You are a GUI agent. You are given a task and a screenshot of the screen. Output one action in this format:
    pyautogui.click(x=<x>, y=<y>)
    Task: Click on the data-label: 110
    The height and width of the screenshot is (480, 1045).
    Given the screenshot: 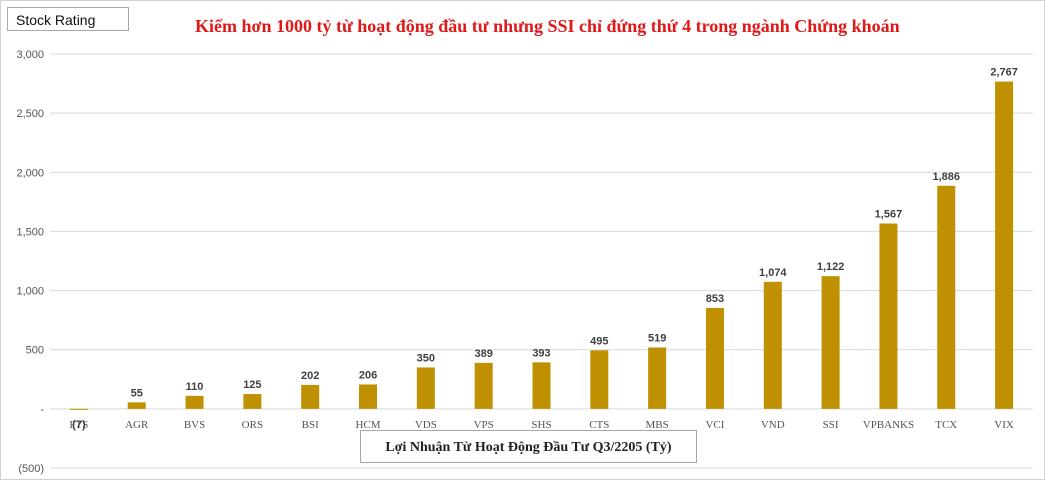 What is the action you would take?
    pyautogui.click(x=195, y=387)
    